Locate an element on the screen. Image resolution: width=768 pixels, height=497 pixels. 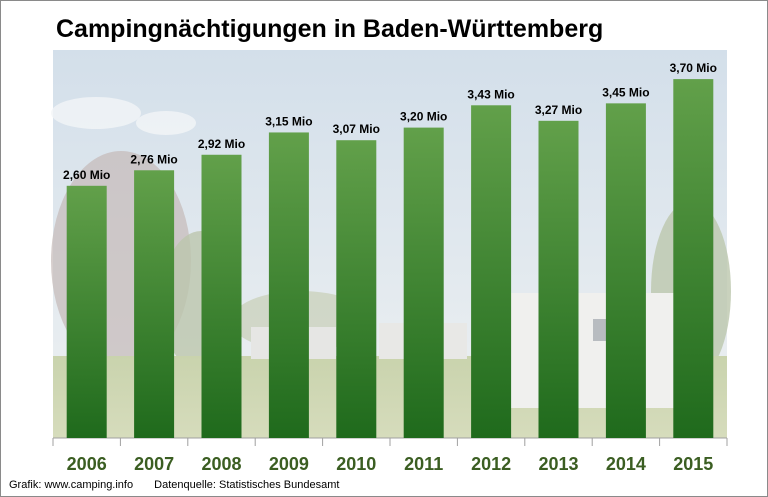
source-text: Datenquelle: Statistisches Bundesamt is located at coordinates (247, 485).